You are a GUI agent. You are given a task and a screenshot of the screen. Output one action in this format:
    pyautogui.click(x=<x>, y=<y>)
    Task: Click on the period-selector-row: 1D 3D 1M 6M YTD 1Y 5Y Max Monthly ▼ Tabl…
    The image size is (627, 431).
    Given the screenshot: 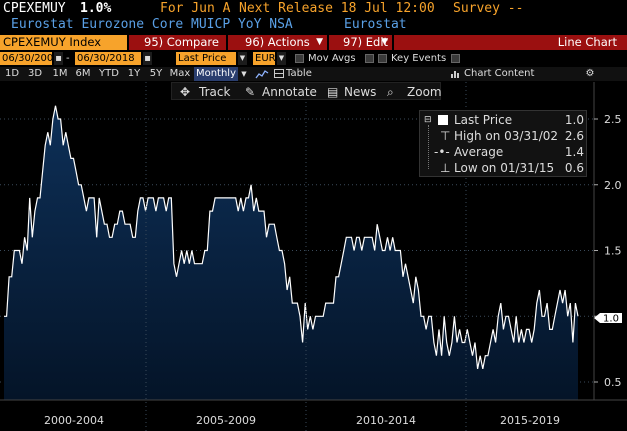 What is the action you would take?
    pyautogui.click(x=313, y=74)
    